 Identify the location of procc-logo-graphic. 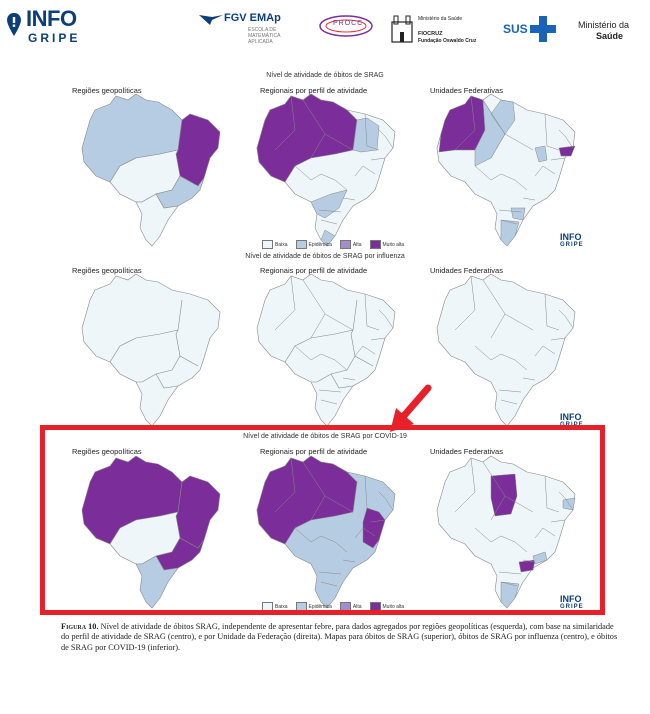
(346, 26).